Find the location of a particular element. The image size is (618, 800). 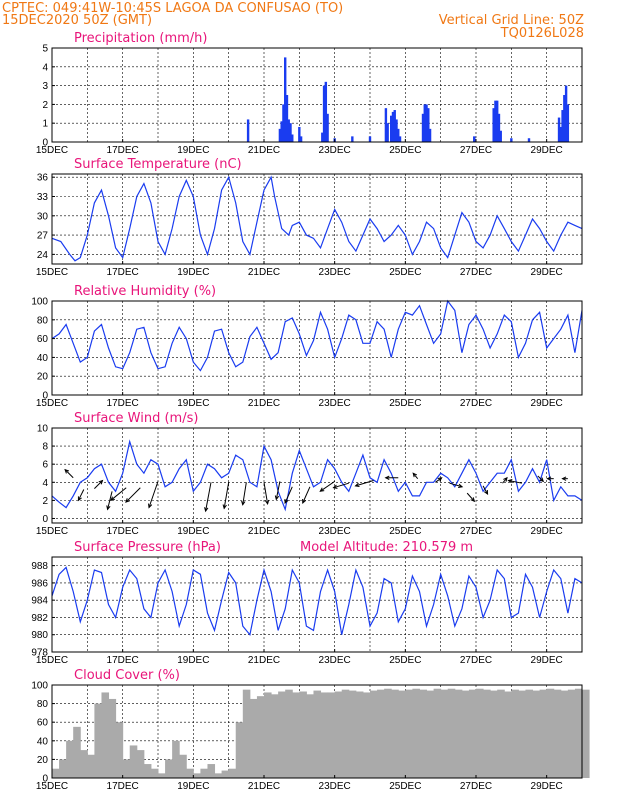

y-tick-label: 982 is located at coordinates (39, 618).